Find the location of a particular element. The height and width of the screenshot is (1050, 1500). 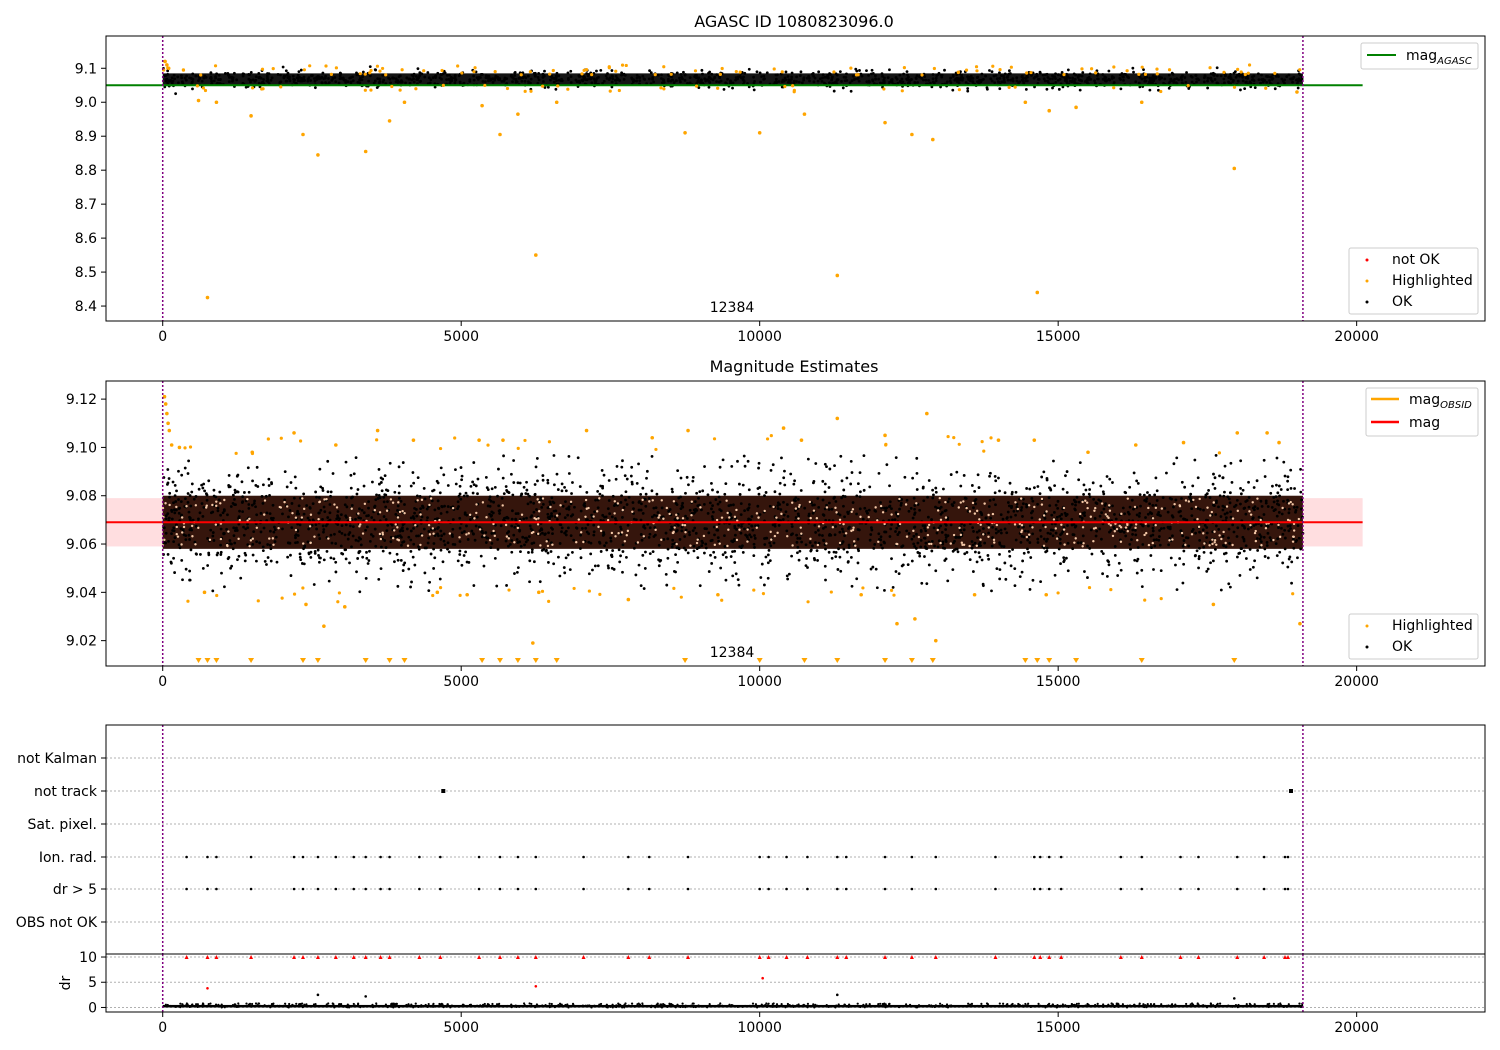

x-tick-label: 10000 is located at coordinates (759, 337).